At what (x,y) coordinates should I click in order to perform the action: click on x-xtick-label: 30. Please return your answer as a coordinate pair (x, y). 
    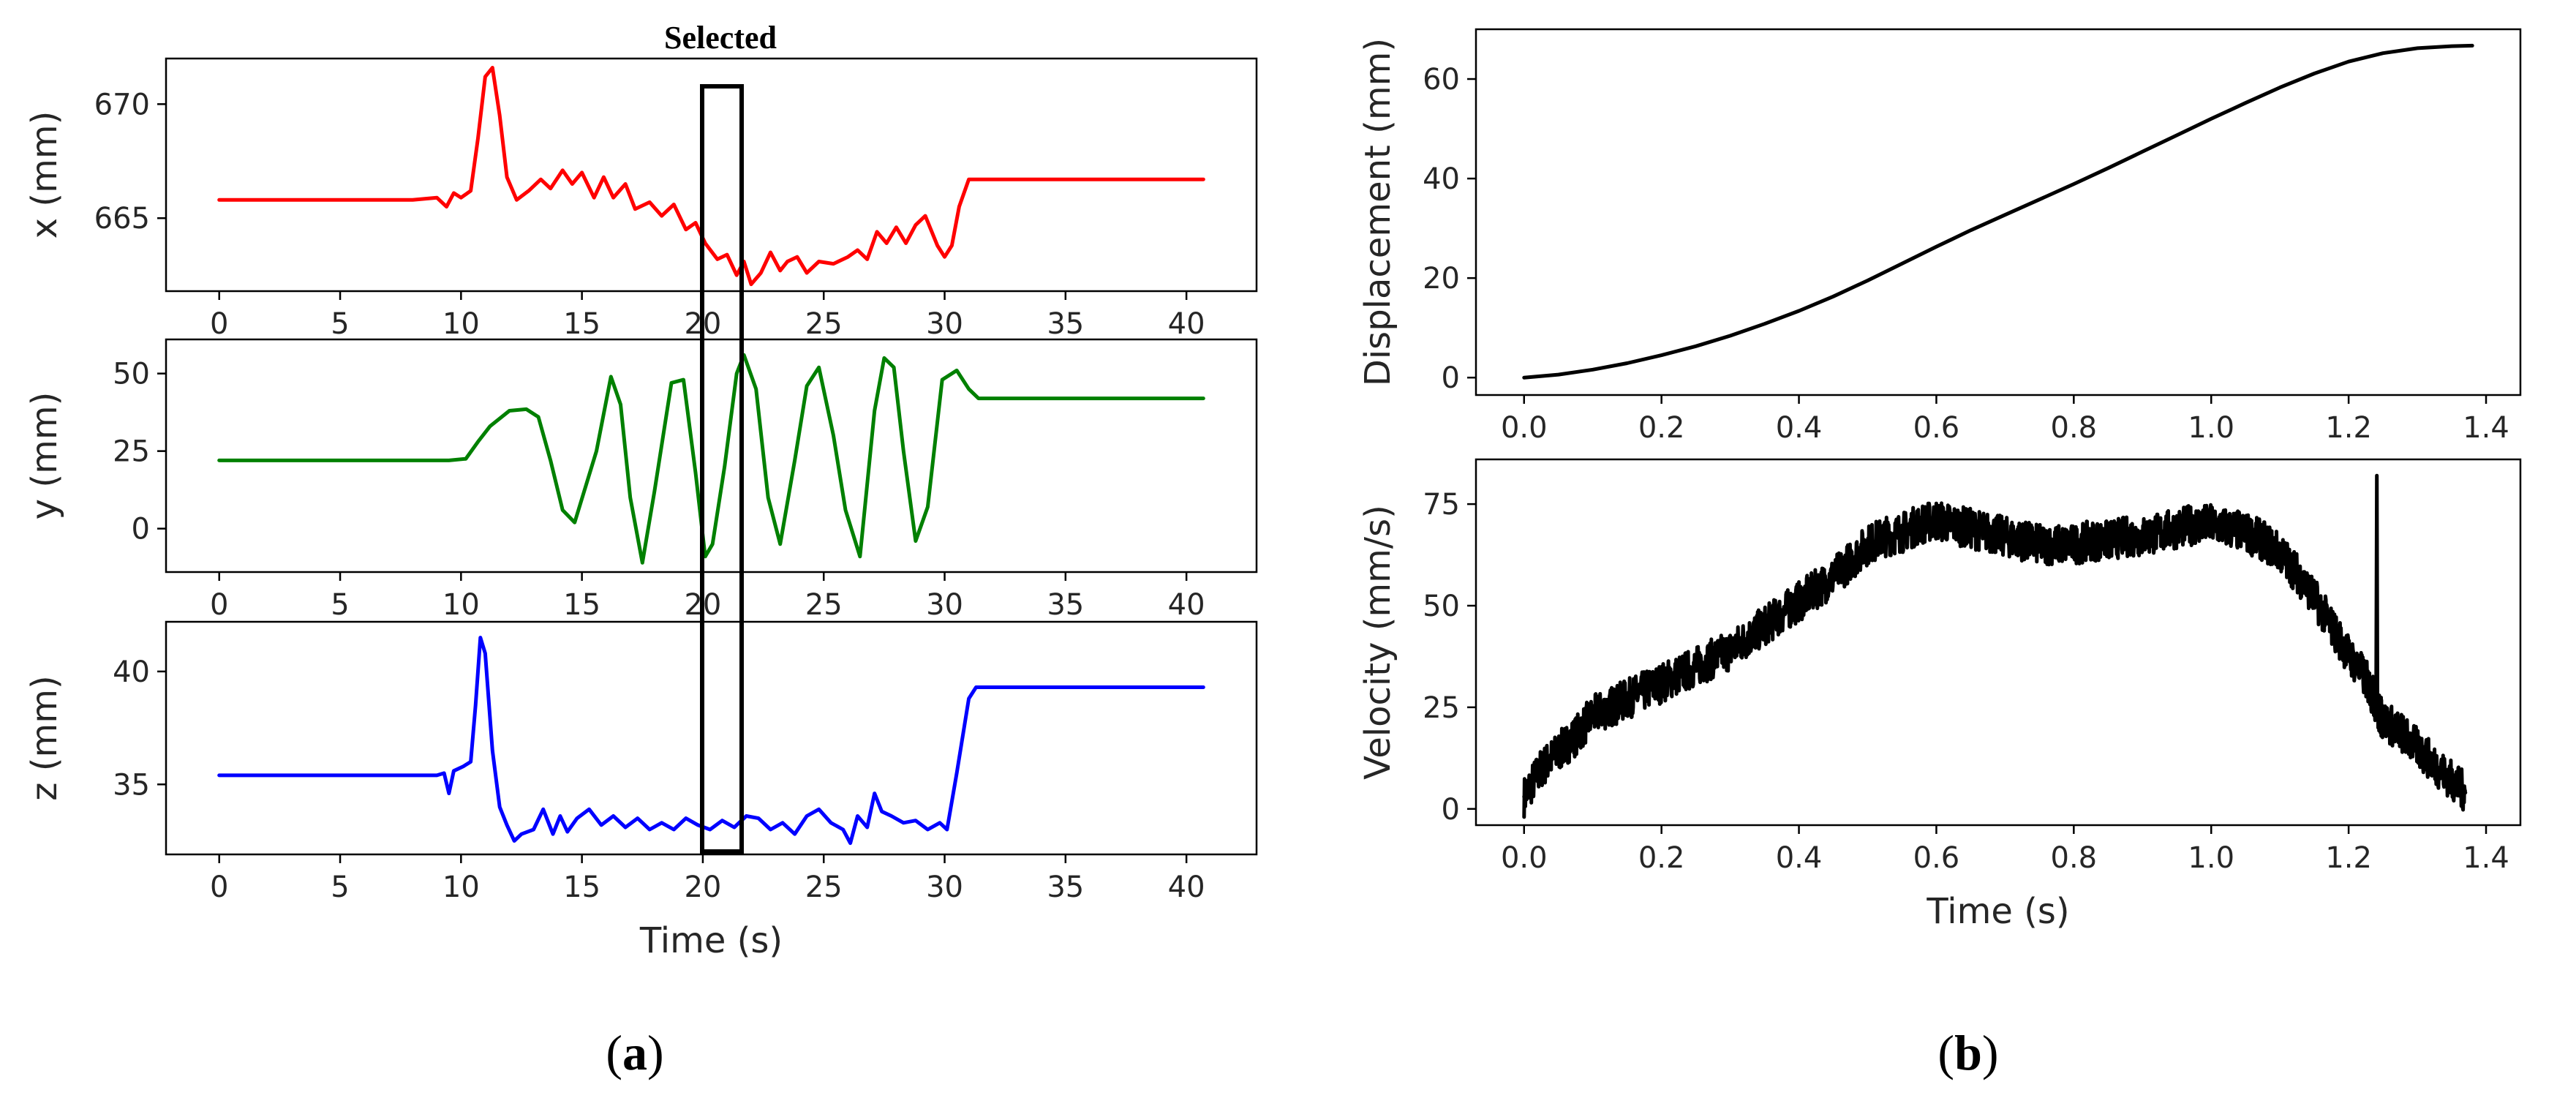
    Looking at the image, I should click on (944, 324).